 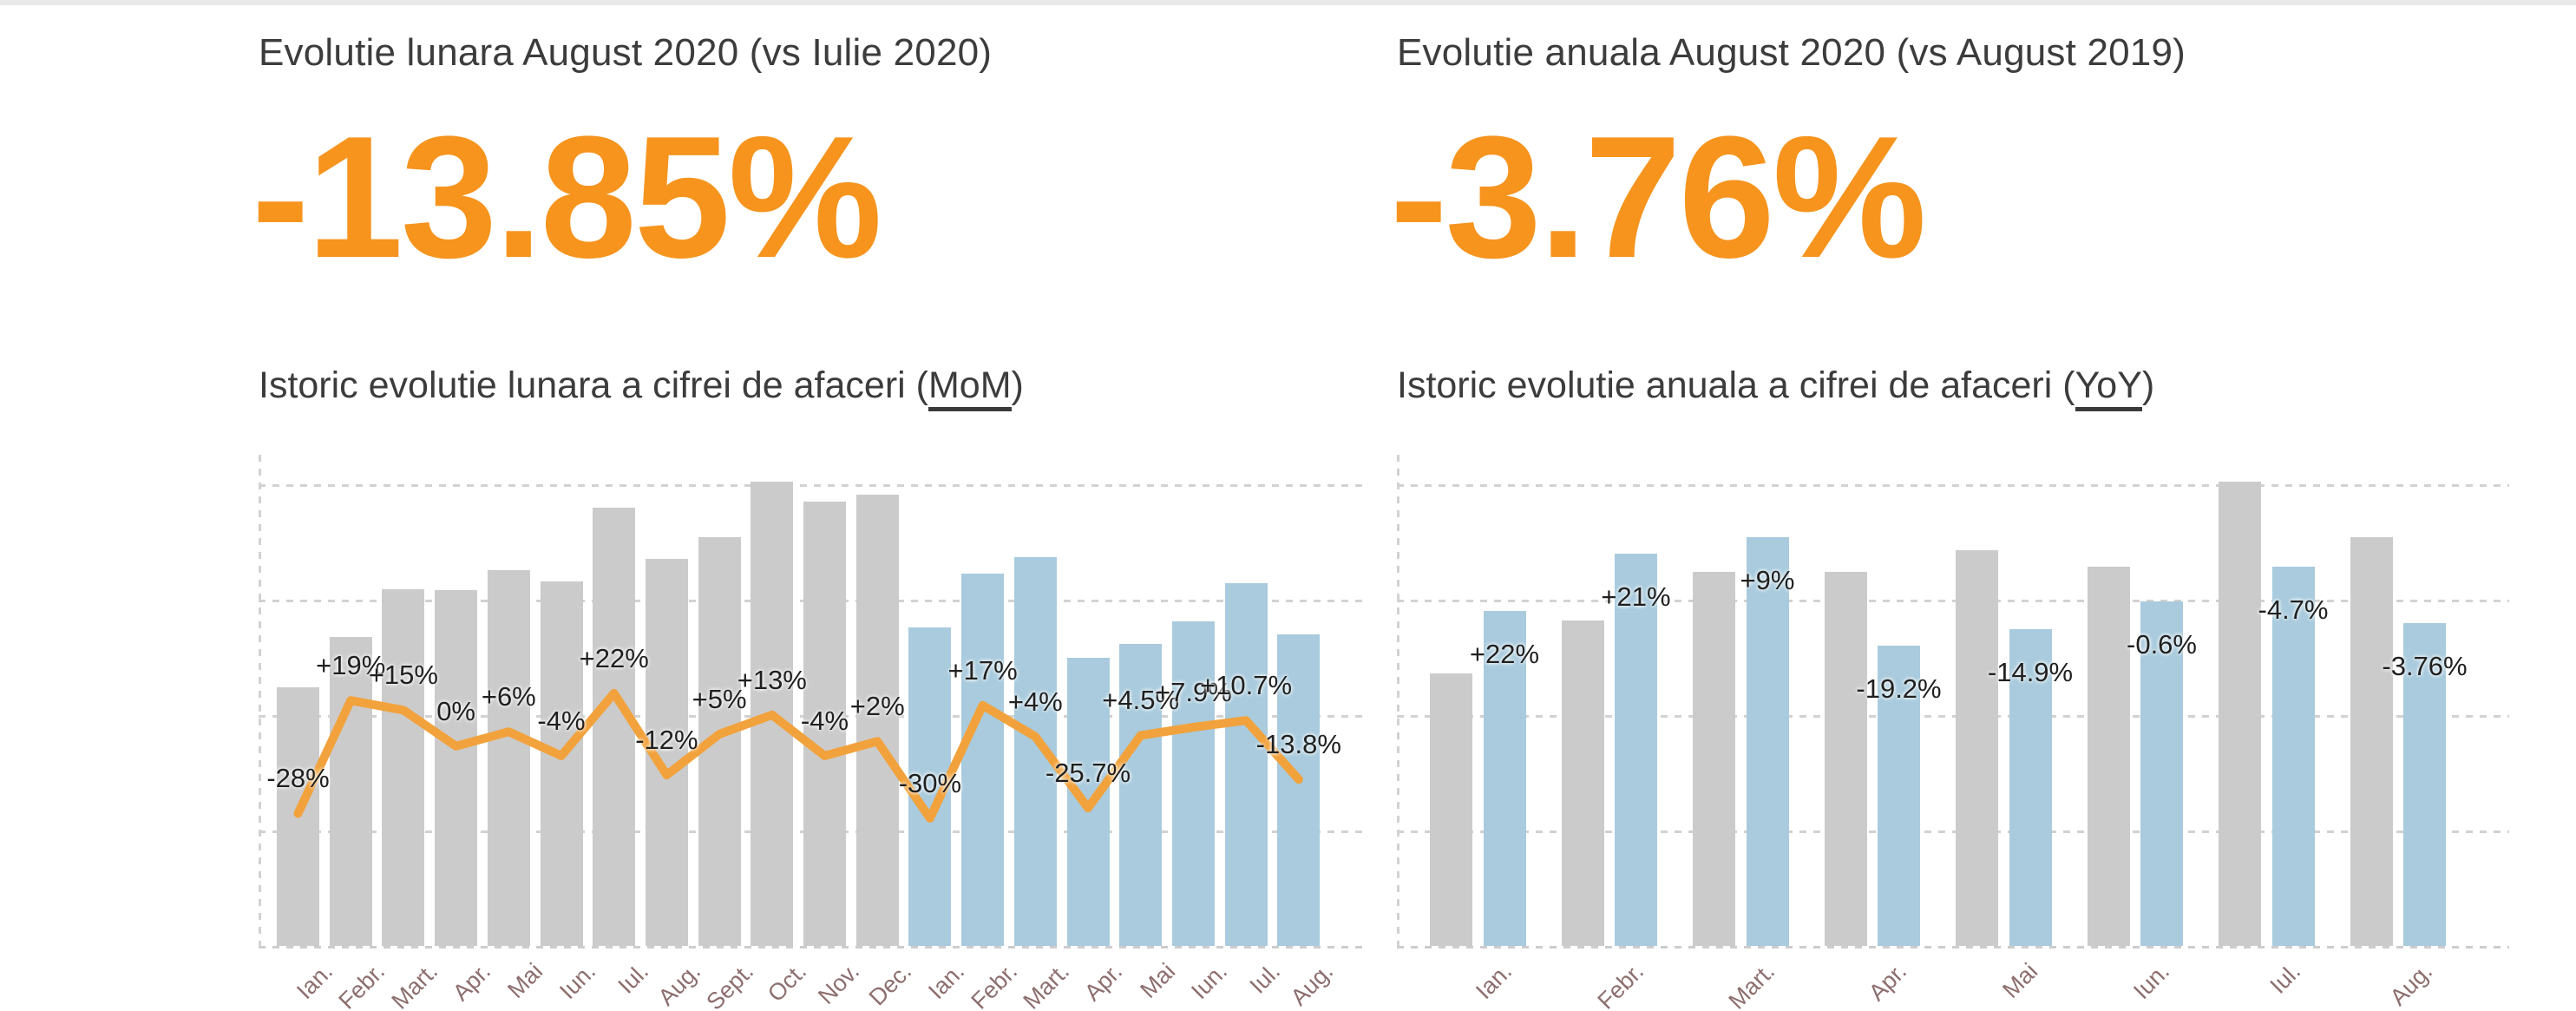 What do you see at coordinates (2162, 644) in the screenshot?
I see `yoy-value-label: -0.6%` at bounding box center [2162, 644].